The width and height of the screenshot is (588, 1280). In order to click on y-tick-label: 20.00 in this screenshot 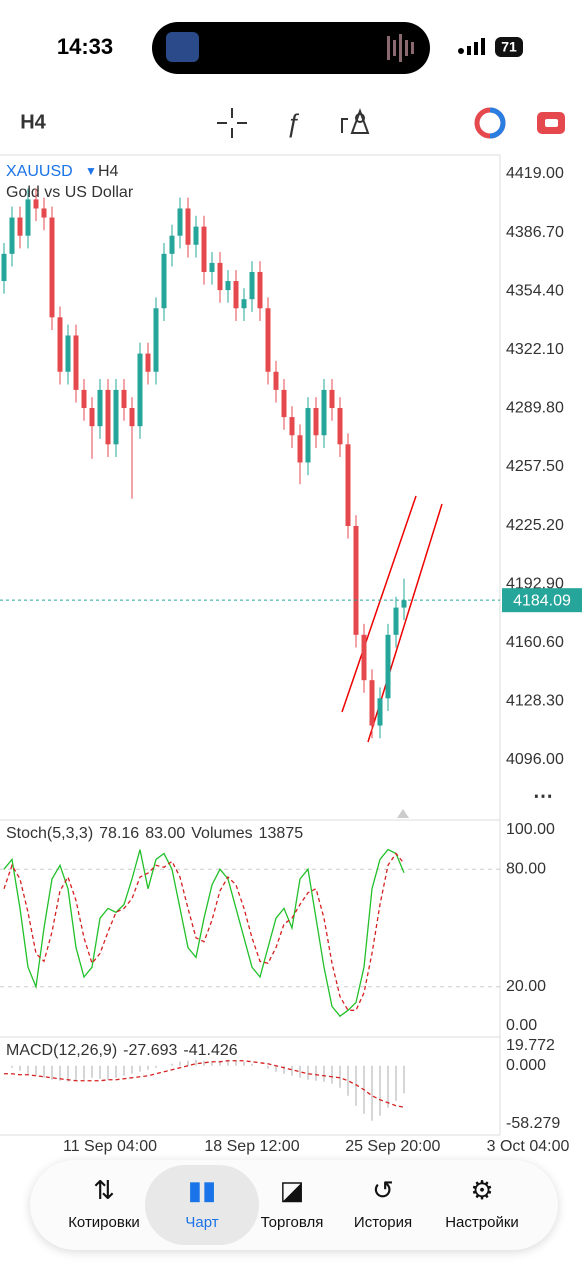, I will do `click(526, 986)`.